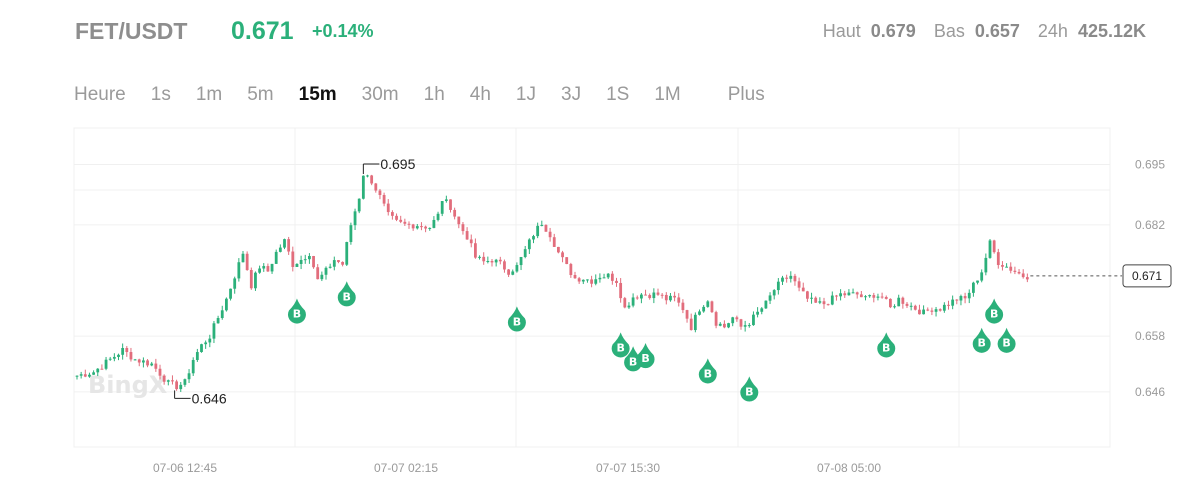 This screenshot has width=1200, height=498. What do you see at coordinates (209, 94) in the screenshot?
I see `tab-1m: 1m` at bounding box center [209, 94].